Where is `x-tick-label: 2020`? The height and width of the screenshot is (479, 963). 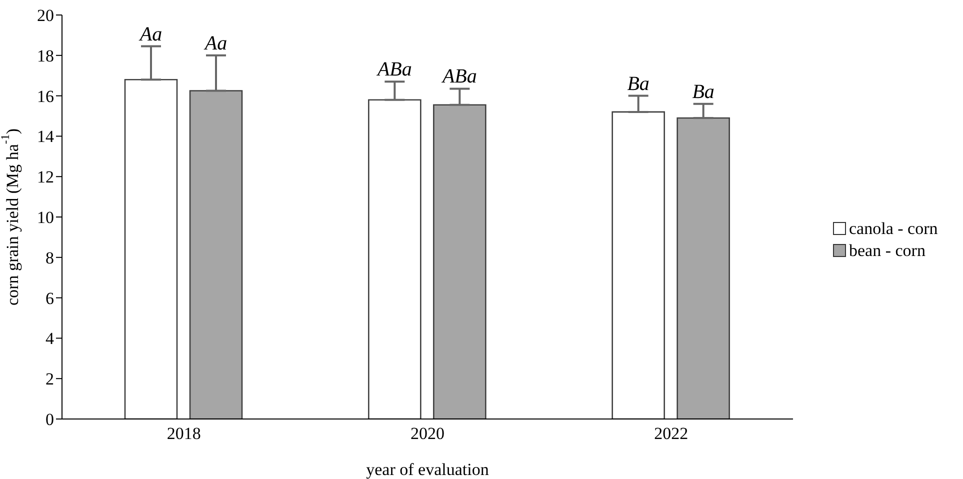 x-tick-label: 2020 is located at coordinates (427, 434).